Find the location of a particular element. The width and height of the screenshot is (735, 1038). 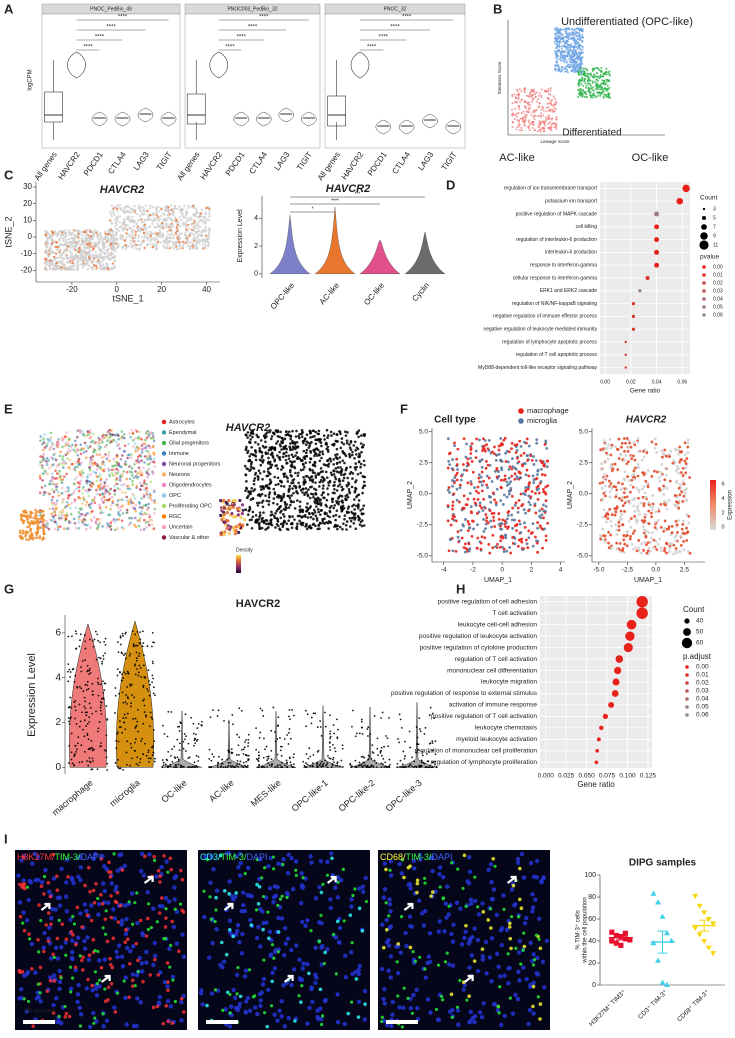

y-tick-label: 30 is located at coordinates (27, 186).